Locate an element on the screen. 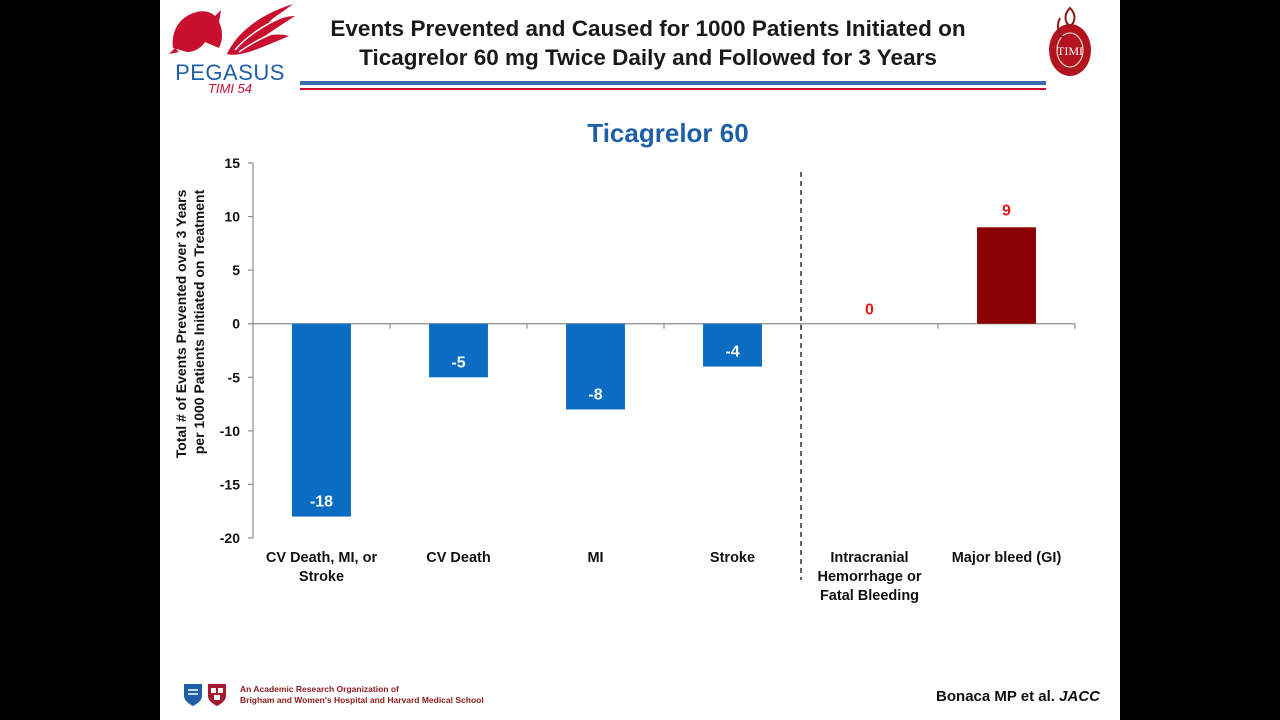 The height and width of the screenshot is (720, 1280). pegasus-logo-text: PEGASUS is located at coordinates (230, 72).